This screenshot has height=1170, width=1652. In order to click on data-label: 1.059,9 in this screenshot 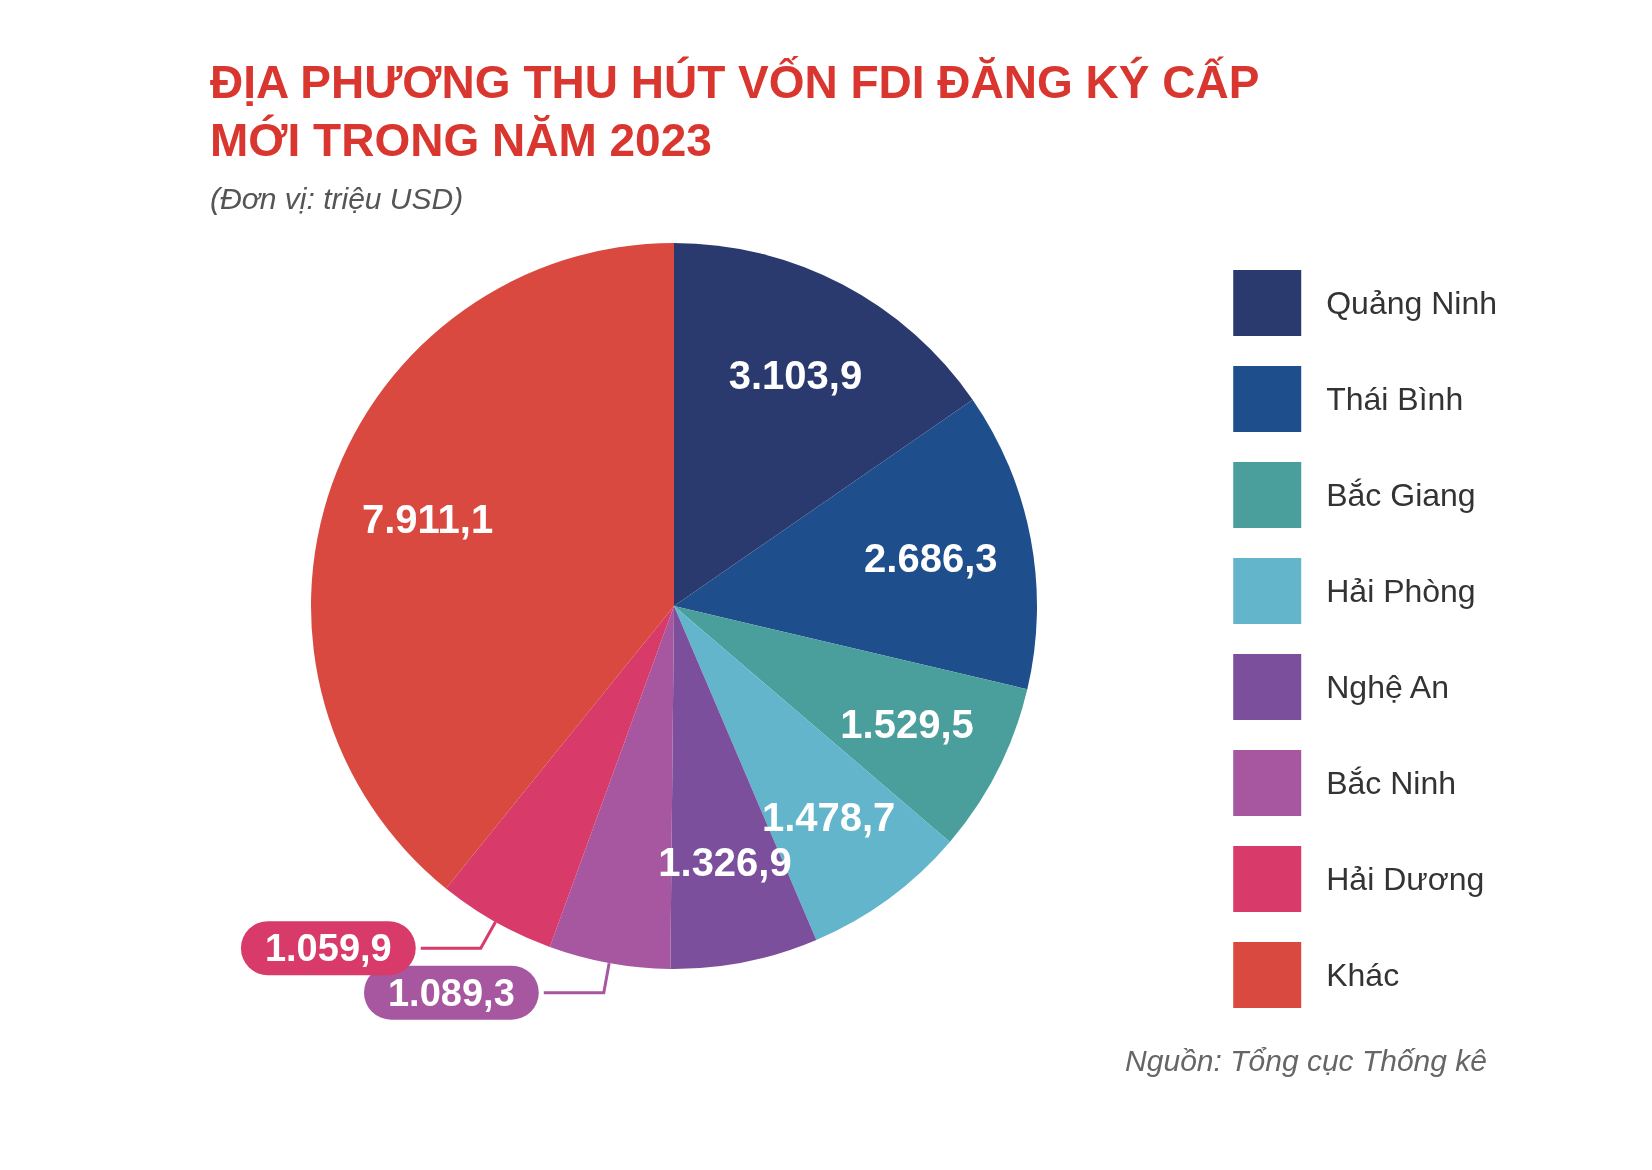, I will do `click(328, 948)`.